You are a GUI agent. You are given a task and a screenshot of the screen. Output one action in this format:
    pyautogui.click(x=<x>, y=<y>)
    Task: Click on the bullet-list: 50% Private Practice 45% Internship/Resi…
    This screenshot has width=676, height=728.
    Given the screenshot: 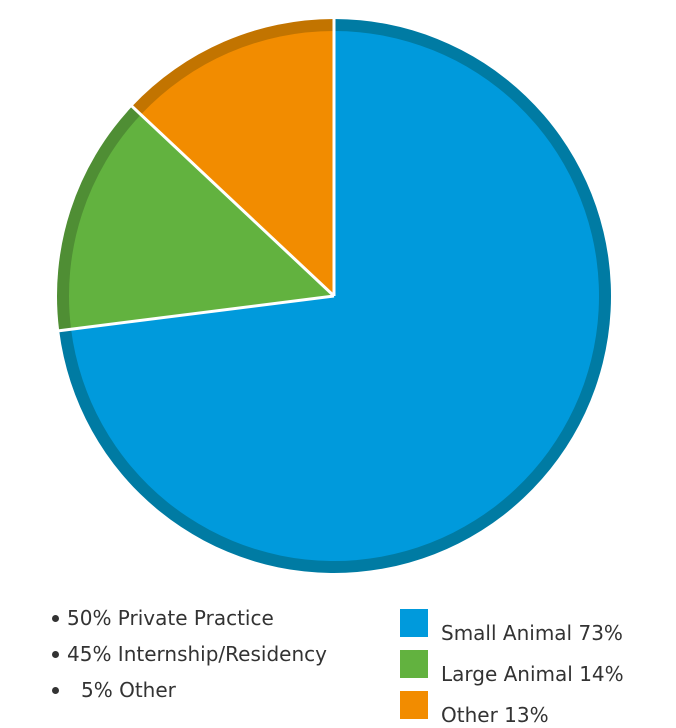 What is the action you would take?
    pyautogui.click(x=189, y=654)
    